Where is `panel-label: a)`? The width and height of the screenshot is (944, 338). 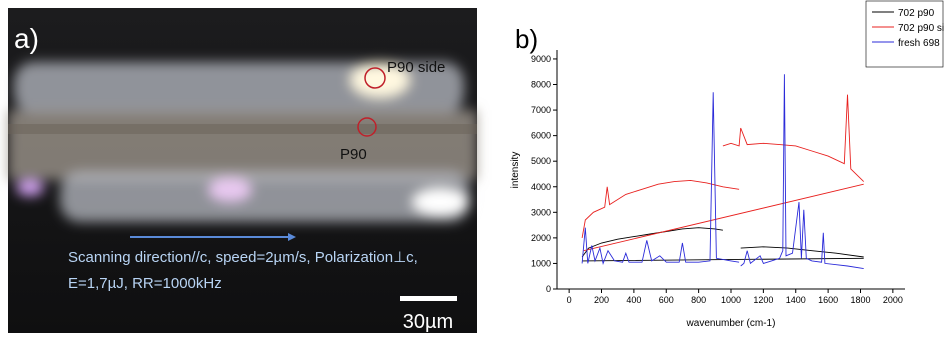
panel-label: a) is located at coordinates (26, 38).